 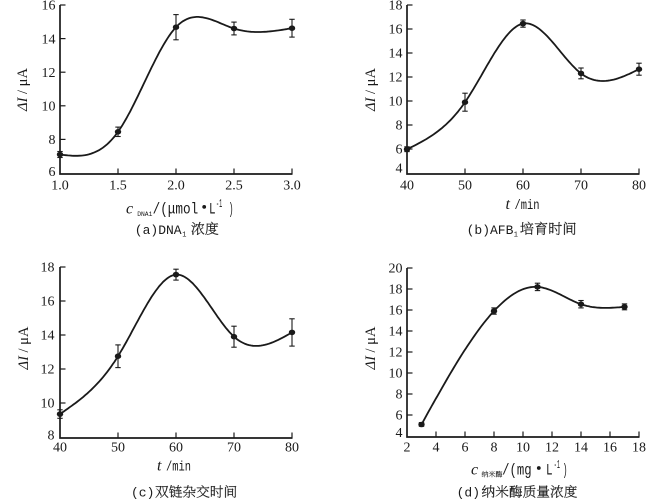 What do you see at coordinates (292, 186) in the screenshot?
I see `svg-text: 3.0` at bounding box center [292, 186].